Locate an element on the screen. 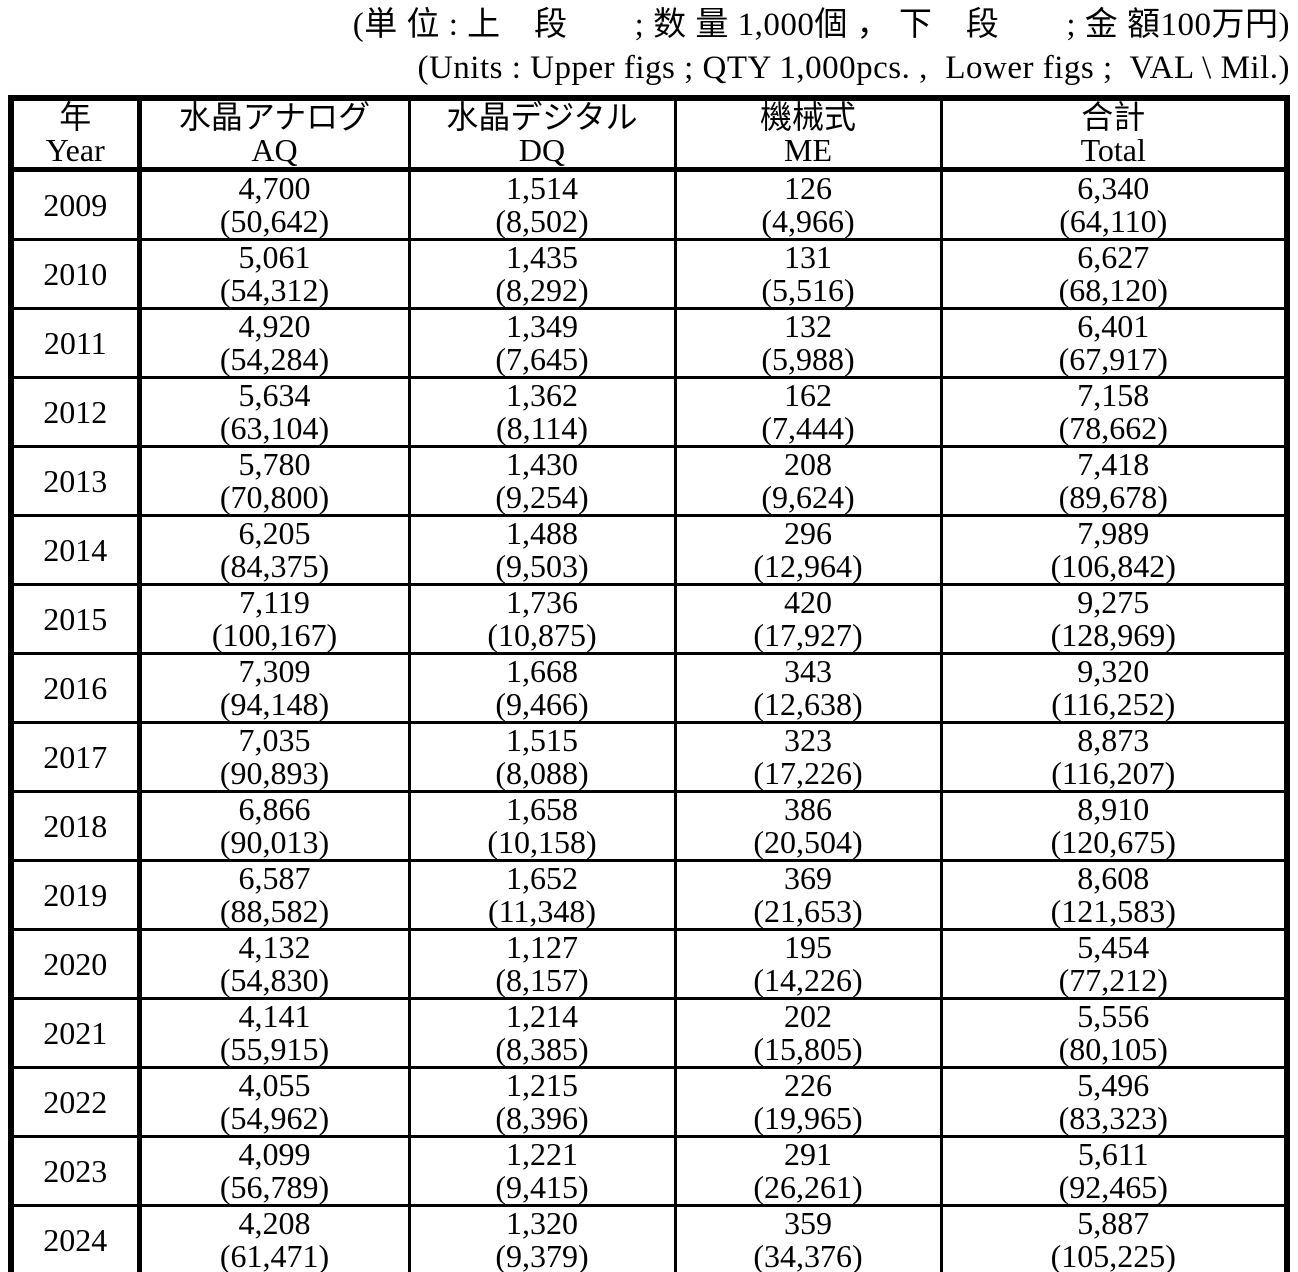 This screenshot has height=1272, width=1298. total-cell: 5,556 (80,105) is located at coordinates (1114, 1033).